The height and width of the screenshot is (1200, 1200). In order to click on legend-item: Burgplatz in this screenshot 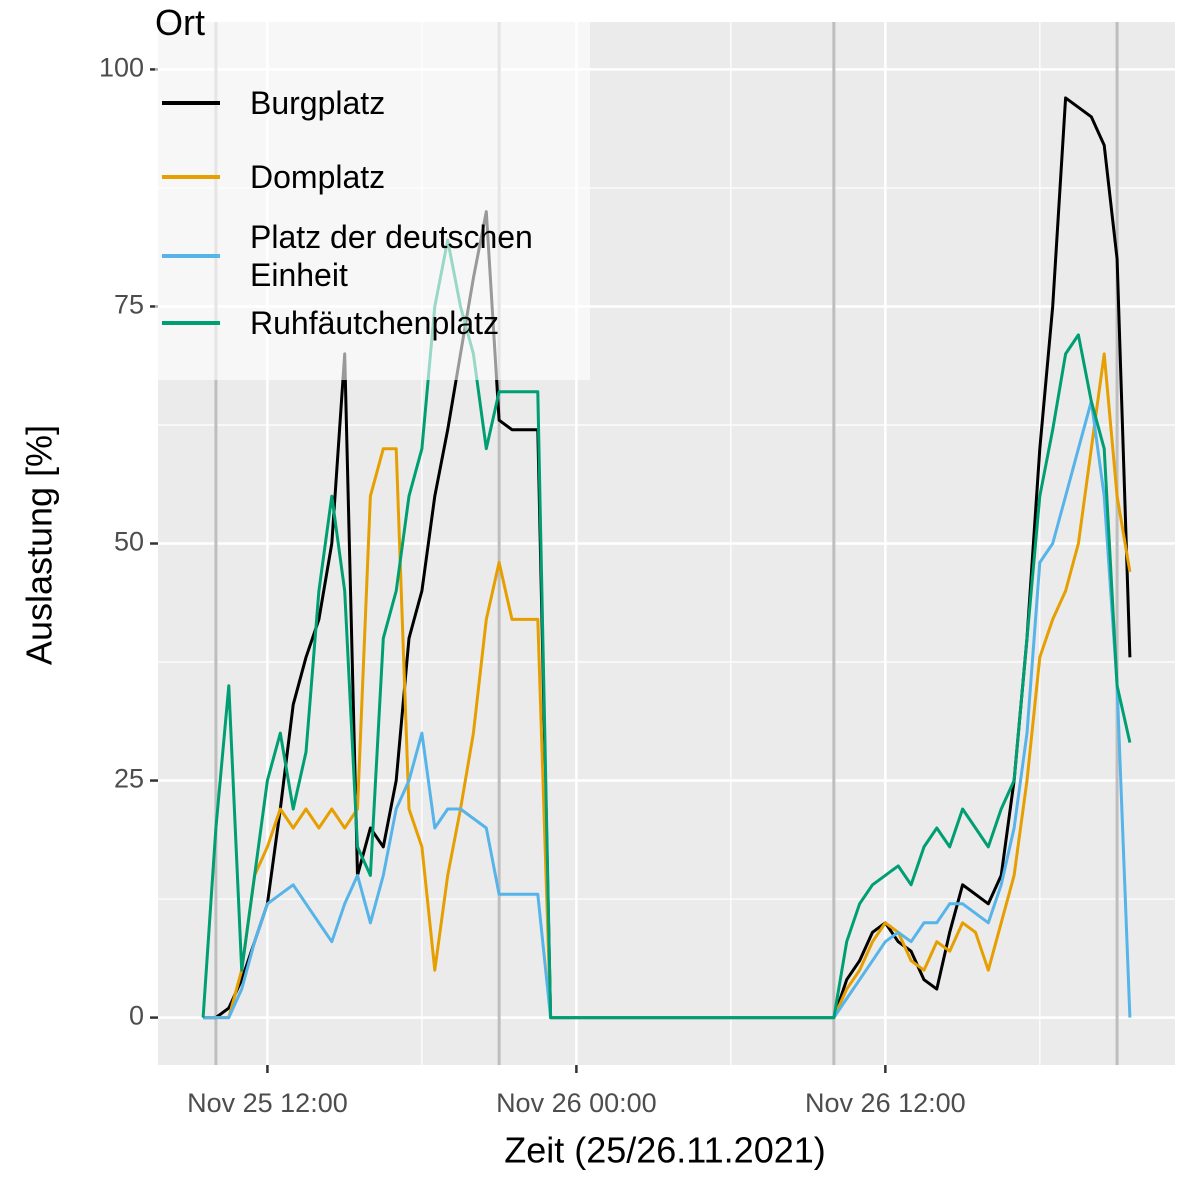, I will do `click(367, 103)`.